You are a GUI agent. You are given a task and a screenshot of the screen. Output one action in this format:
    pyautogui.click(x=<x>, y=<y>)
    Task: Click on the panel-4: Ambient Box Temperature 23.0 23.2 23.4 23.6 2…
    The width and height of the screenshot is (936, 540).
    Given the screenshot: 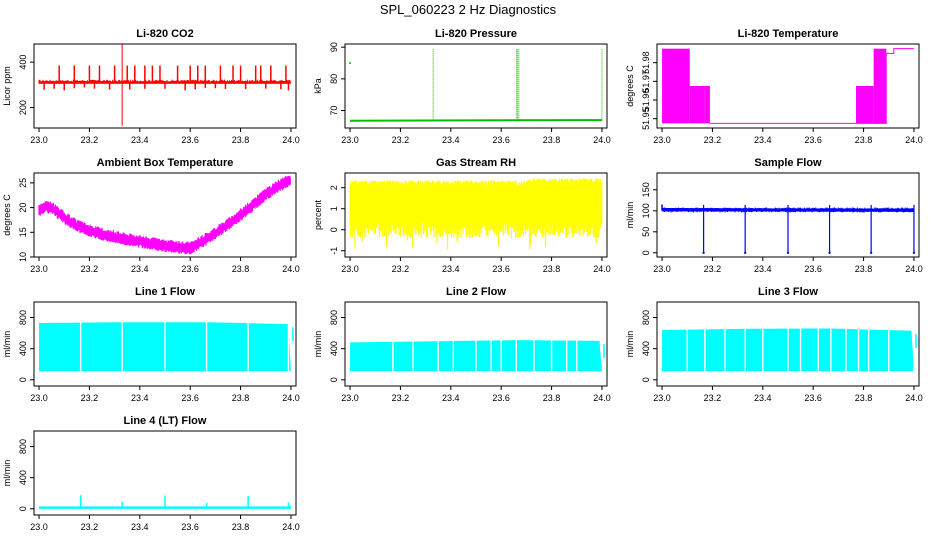 What is the action you would take?
    pyautogui.click(x=151, y=215)
    